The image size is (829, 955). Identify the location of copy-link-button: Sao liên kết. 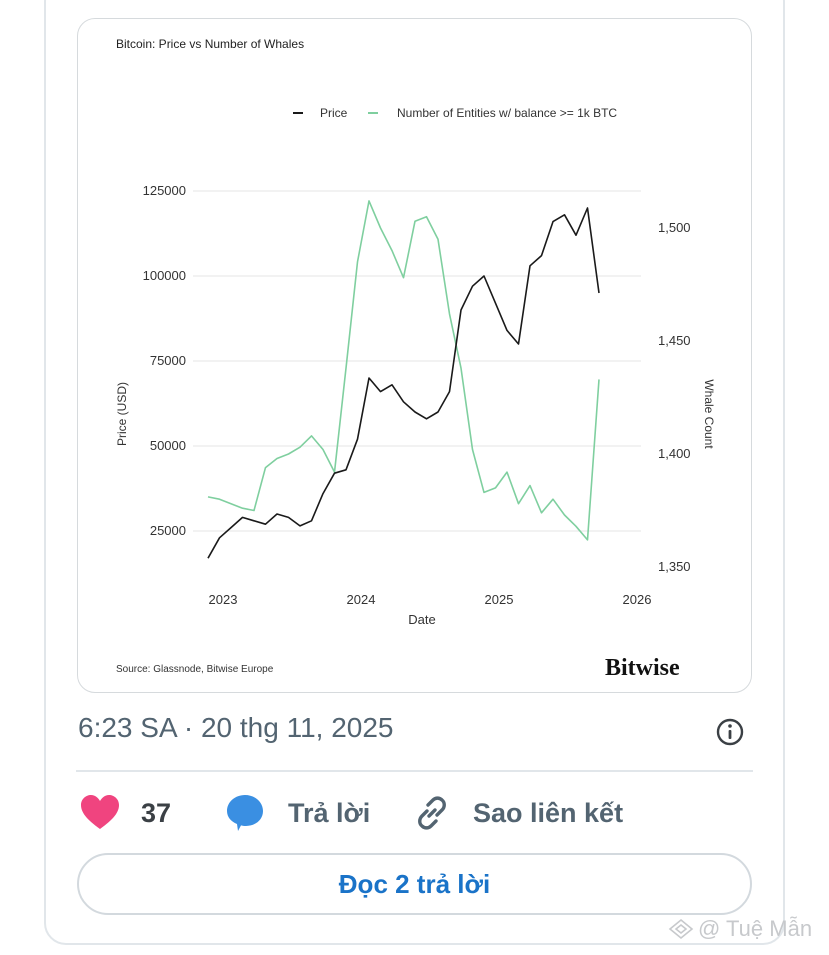
(518, 813).